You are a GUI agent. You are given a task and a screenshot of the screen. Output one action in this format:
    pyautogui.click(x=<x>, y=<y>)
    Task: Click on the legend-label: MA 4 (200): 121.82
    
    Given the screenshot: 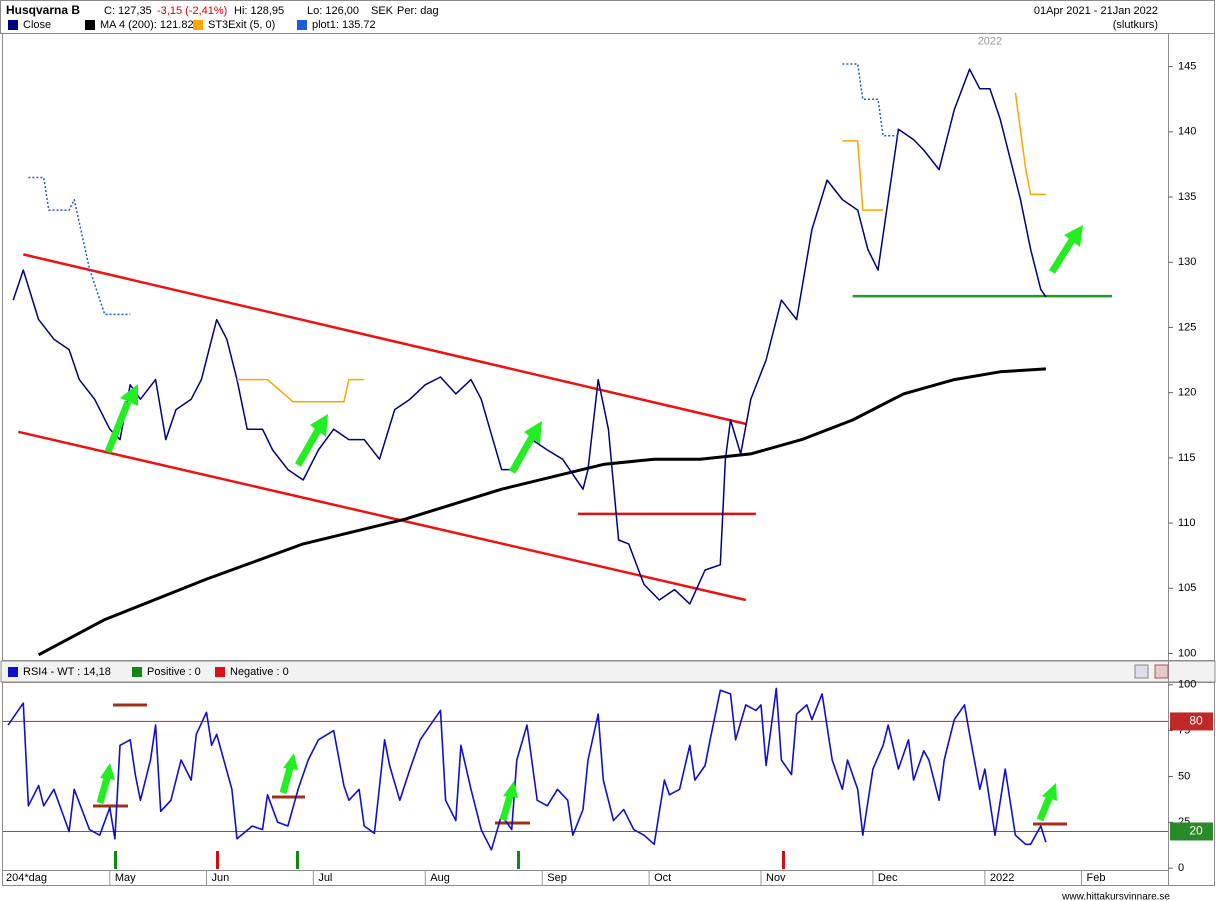 What is the action you would take?
    pyautogui.click(x=147, y=25)
    